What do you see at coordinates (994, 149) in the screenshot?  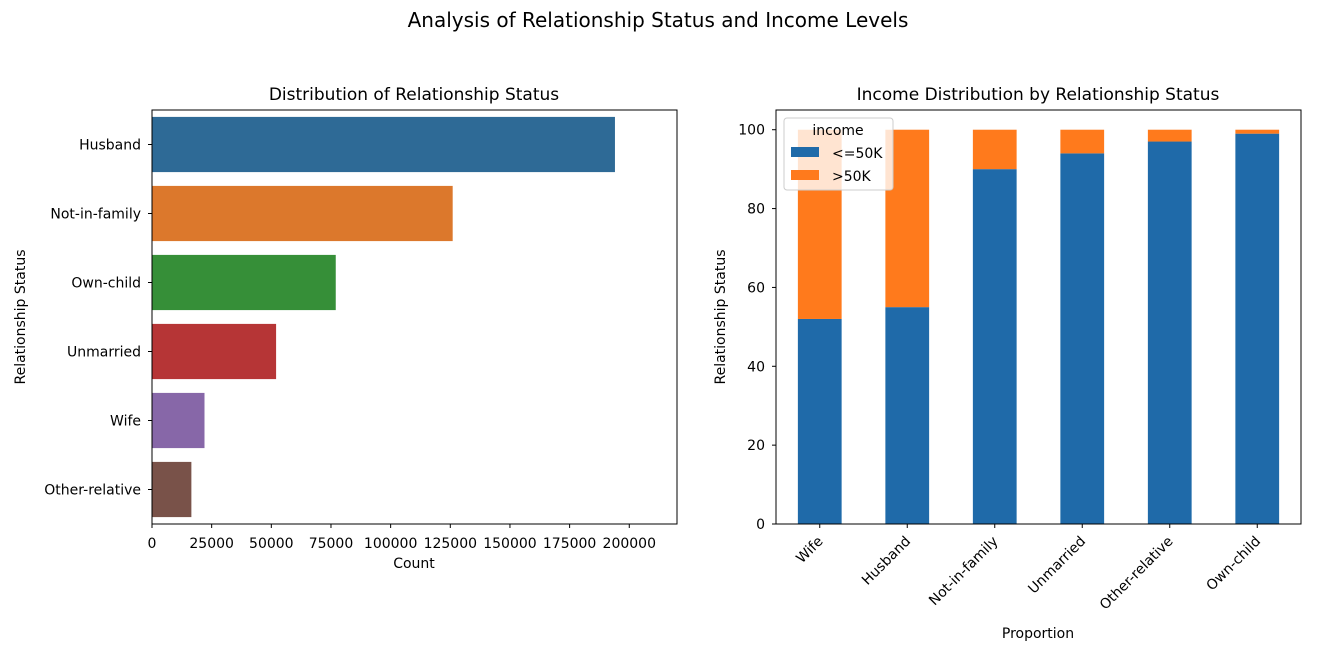 I see `bar-not-in-family-gt50k` at bounding box center [994, 149].